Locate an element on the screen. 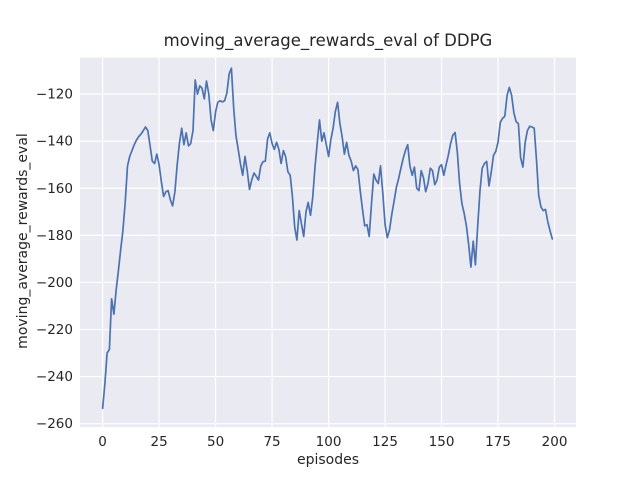  y-tick-label: −140 is located at coordinates (54, 142).